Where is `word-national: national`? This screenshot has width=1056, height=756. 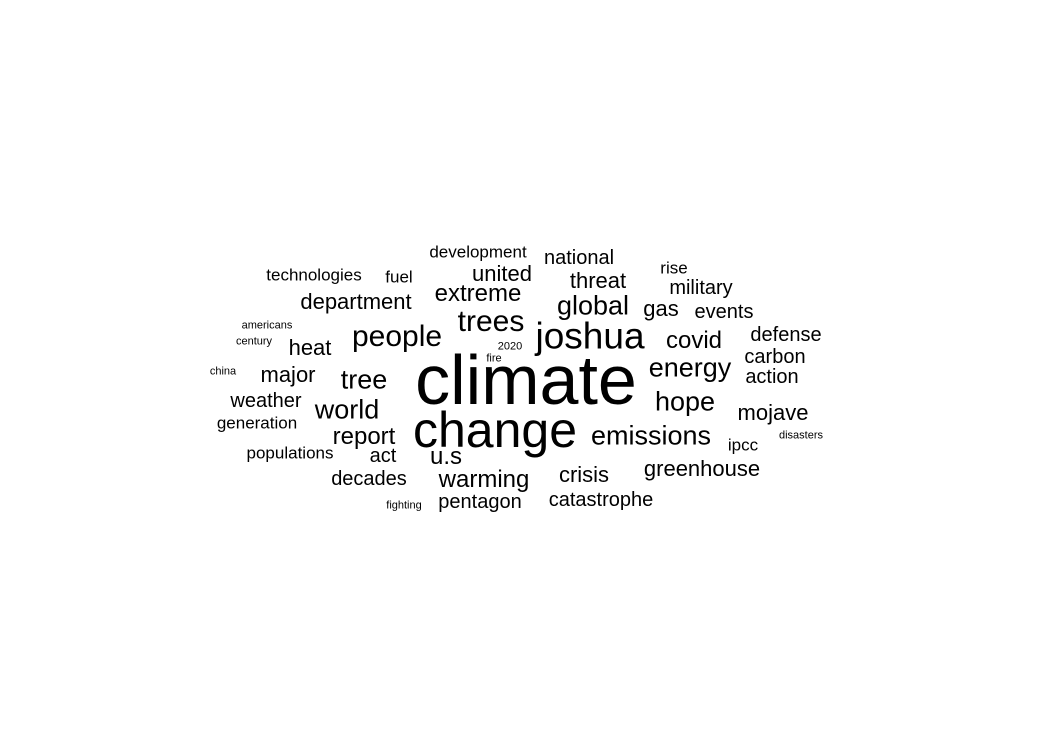
word-national: national is located at coordinates (579, 258).